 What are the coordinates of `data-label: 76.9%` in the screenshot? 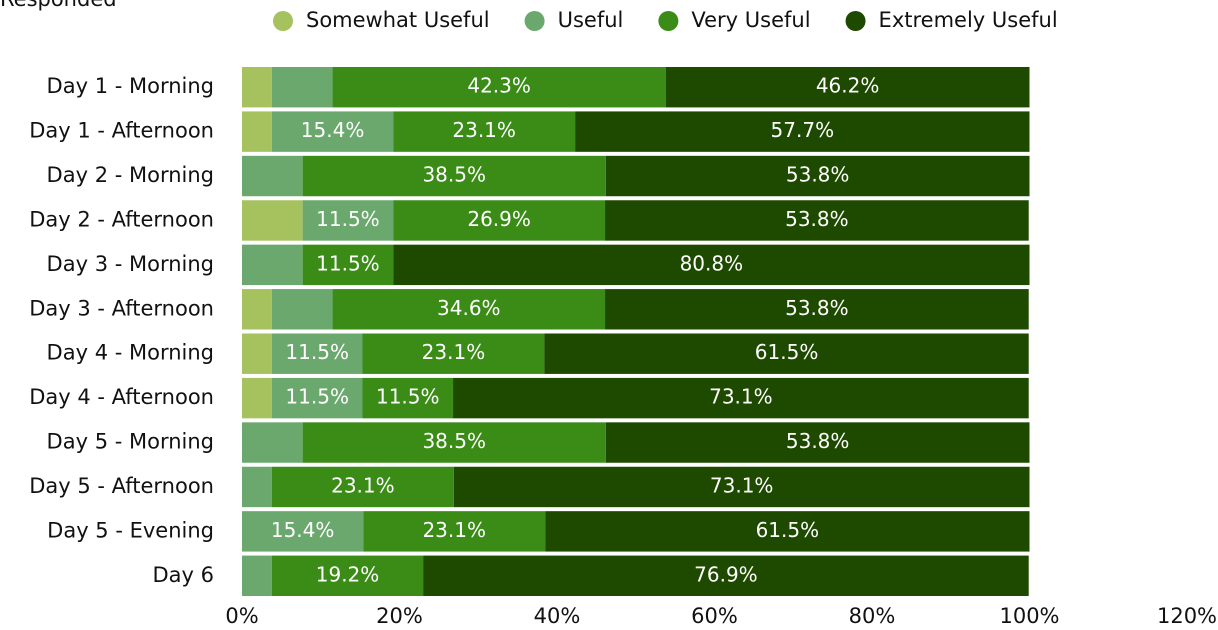 It's located at (726, 574).